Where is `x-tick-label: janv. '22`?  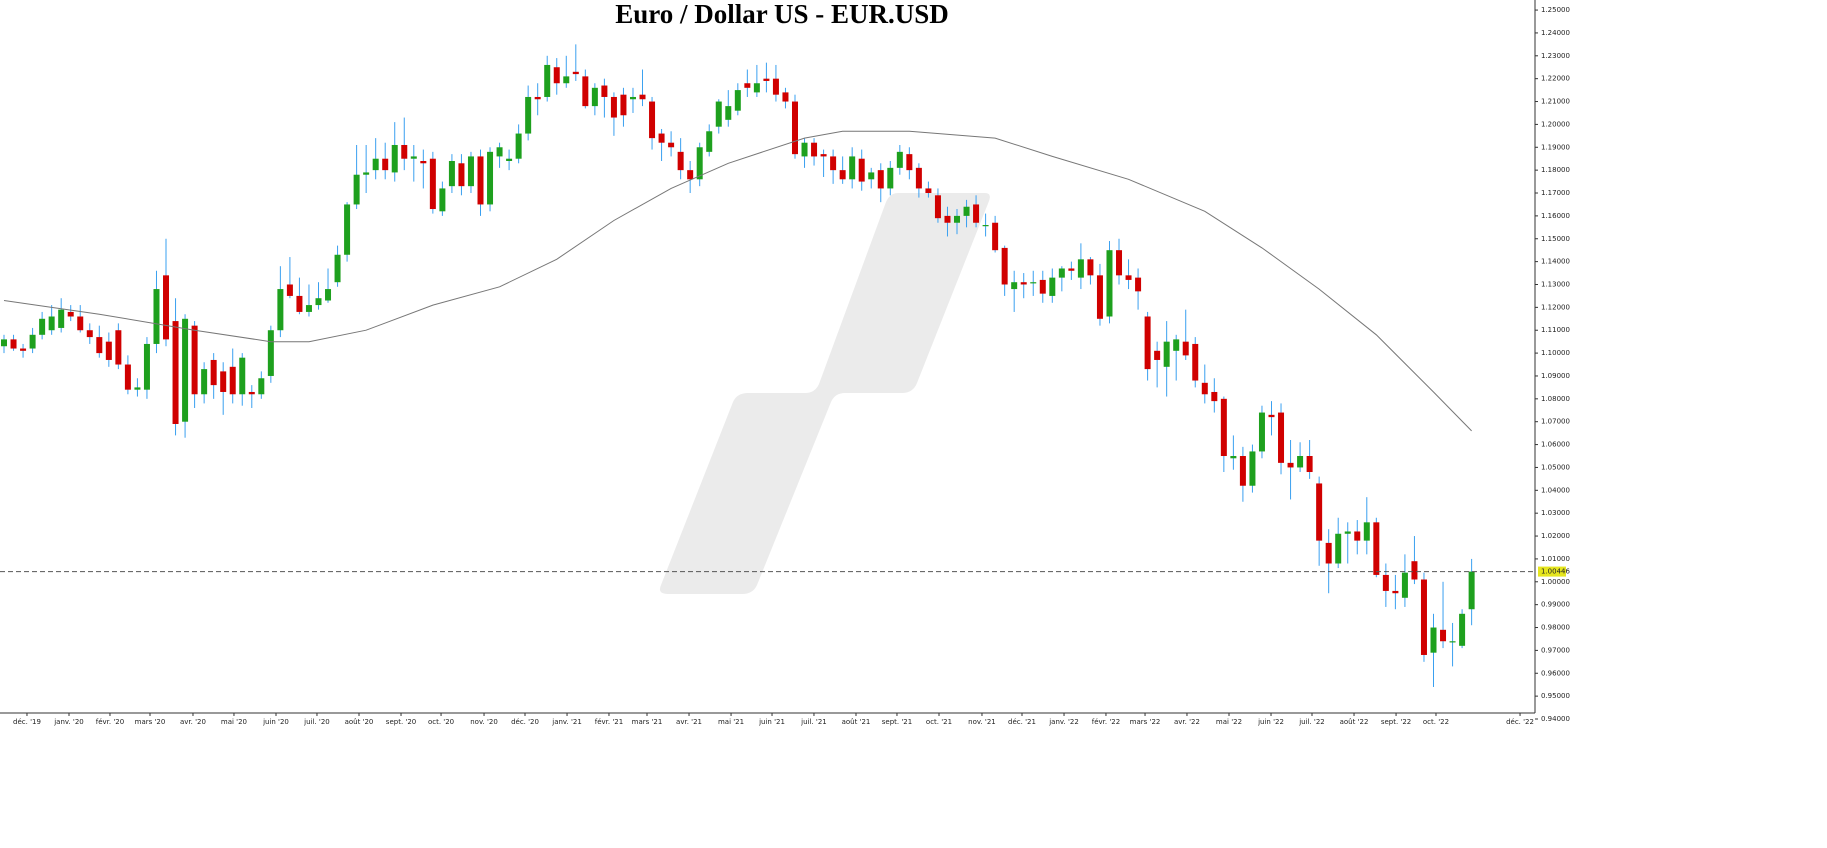
x-tick-label: janv. '22 is located at coordinates (1063, 722).